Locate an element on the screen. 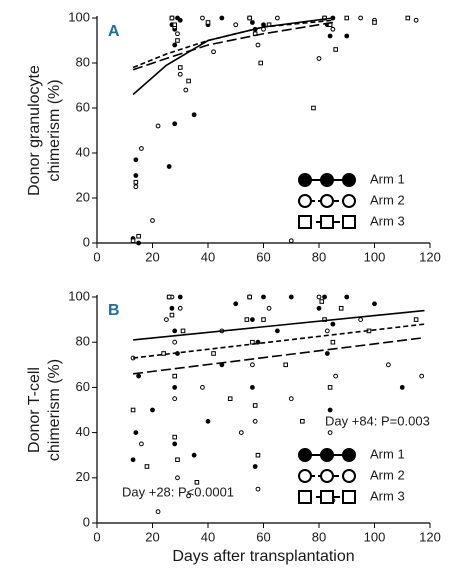 The width and height of the screenshot is (474, 576). y-tick-label: 60 is located at coordinates (83, 386).